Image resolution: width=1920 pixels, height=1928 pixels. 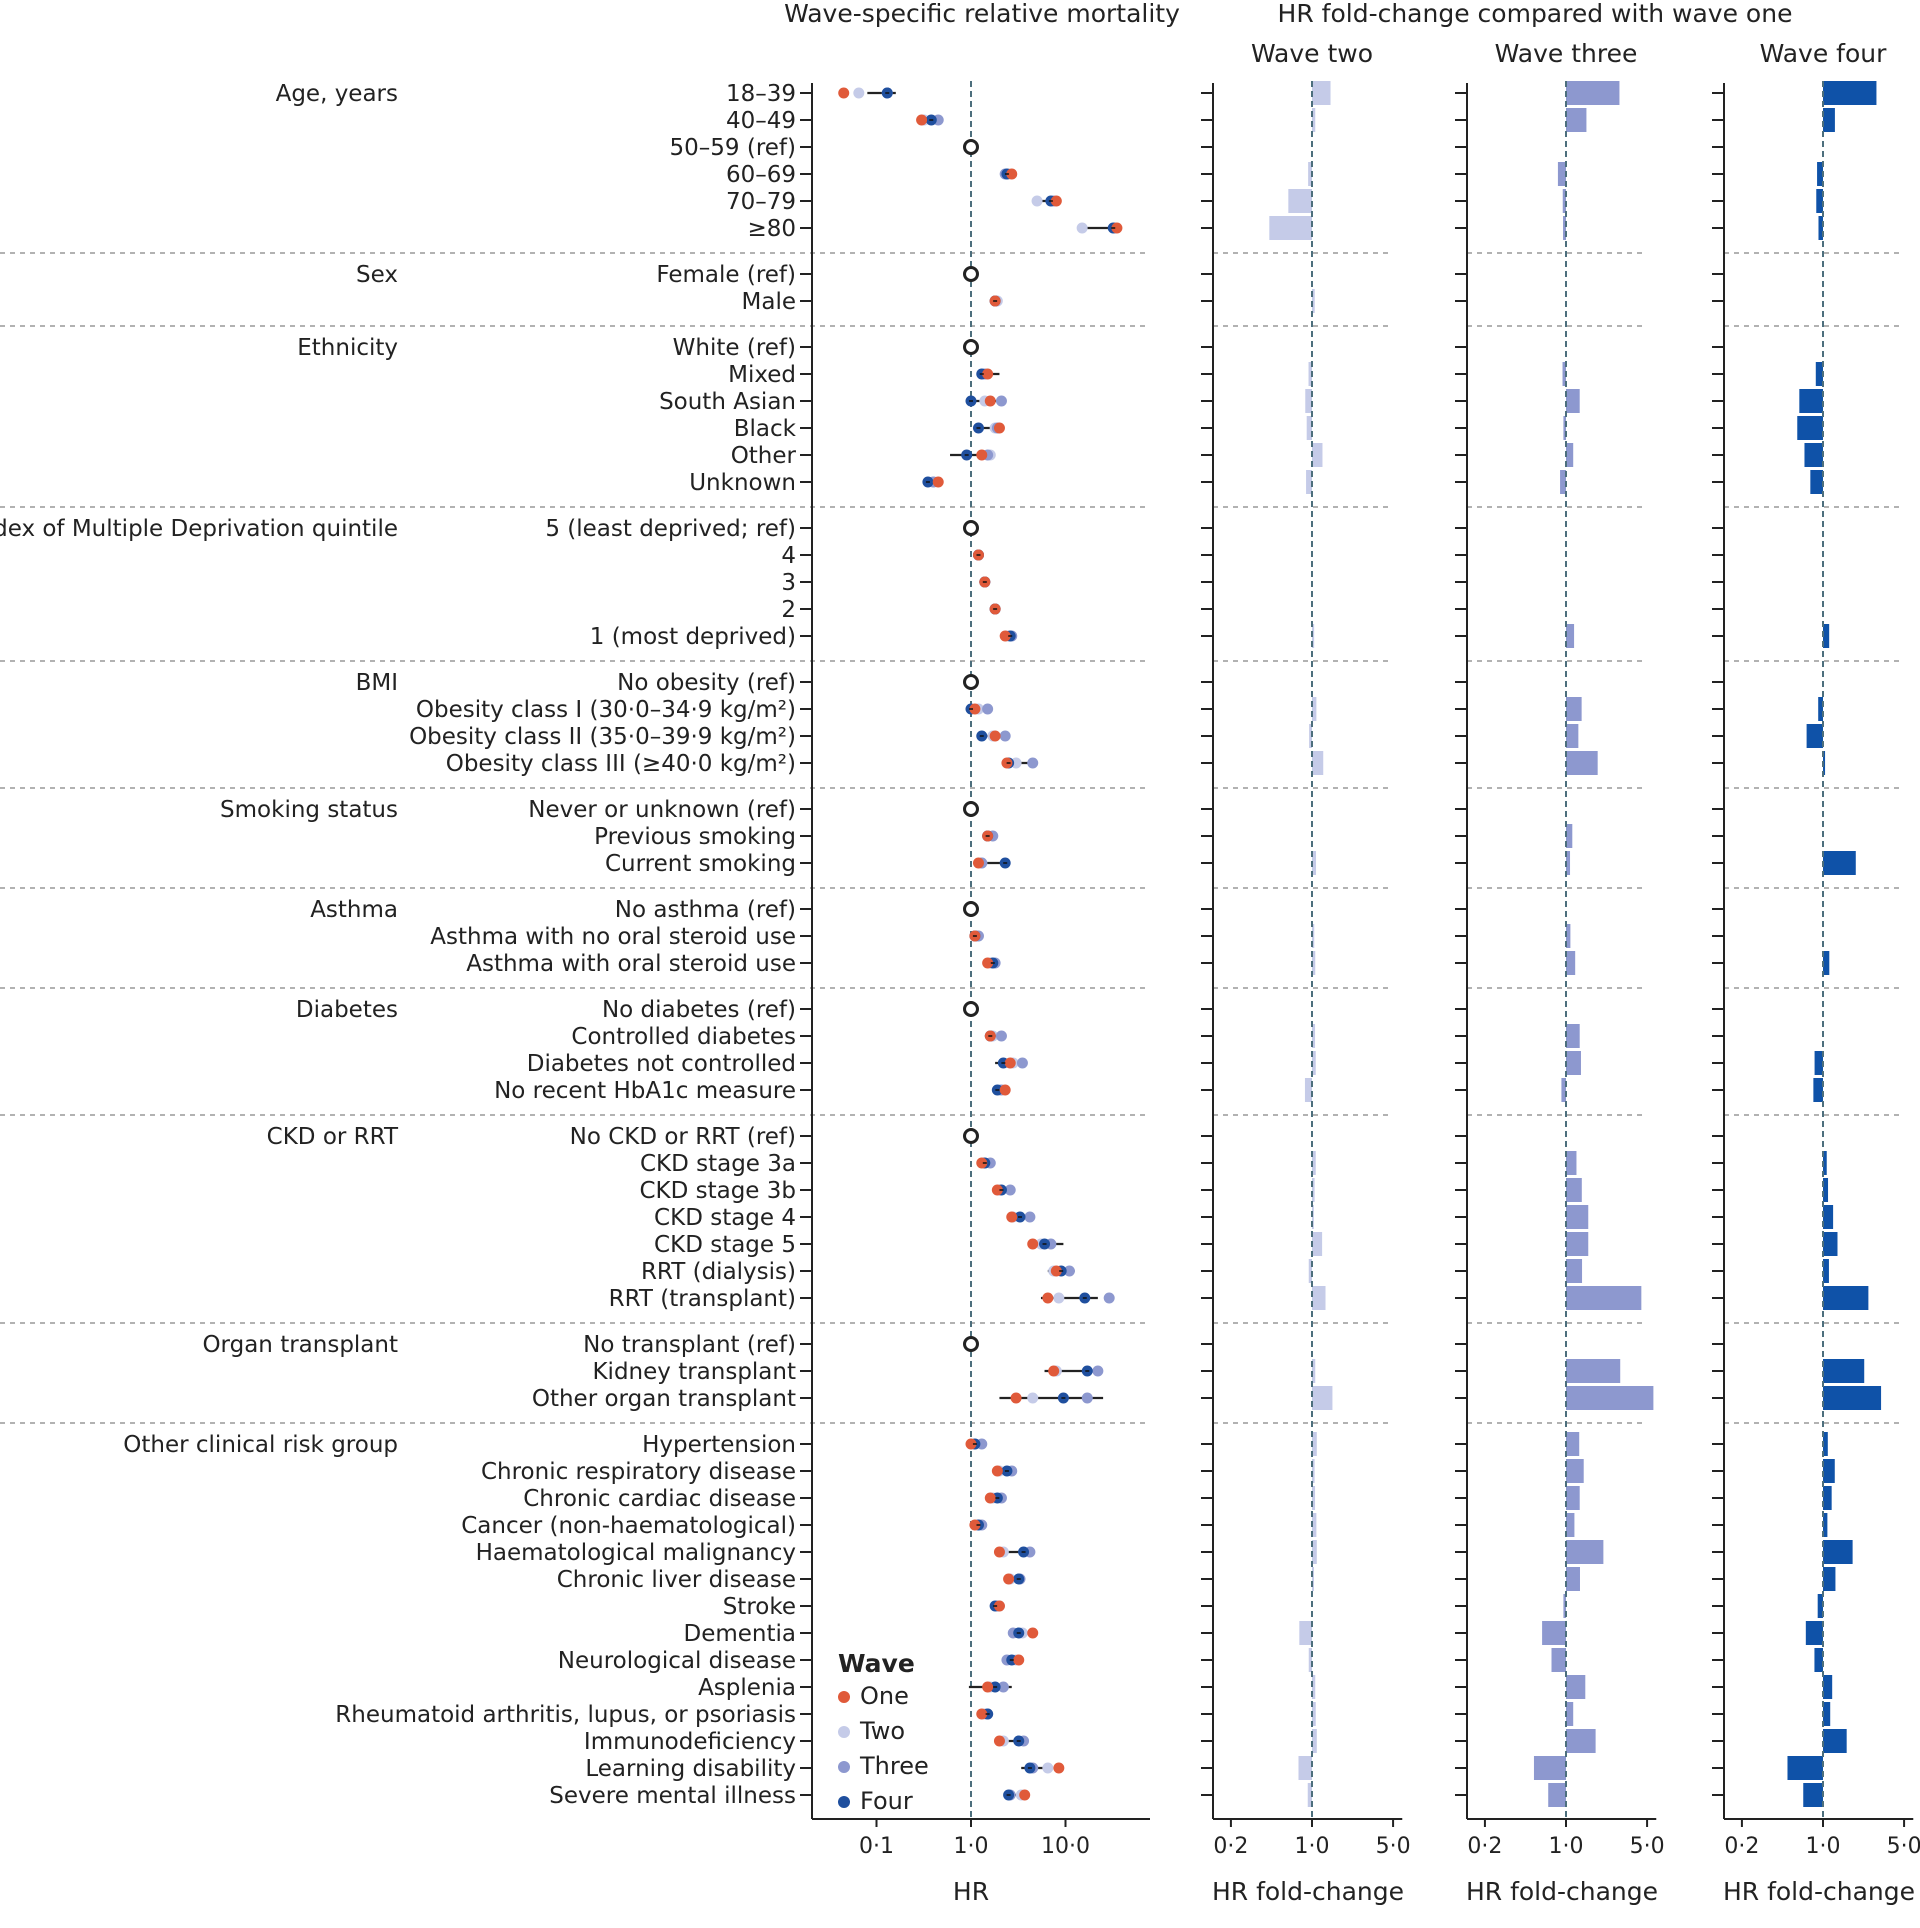 What do you see at coordinates (1819, 1891) in the screenshot?
I see `panel-x-axis-title-4: HR fold-change` at bounding box center [1819, 1891].